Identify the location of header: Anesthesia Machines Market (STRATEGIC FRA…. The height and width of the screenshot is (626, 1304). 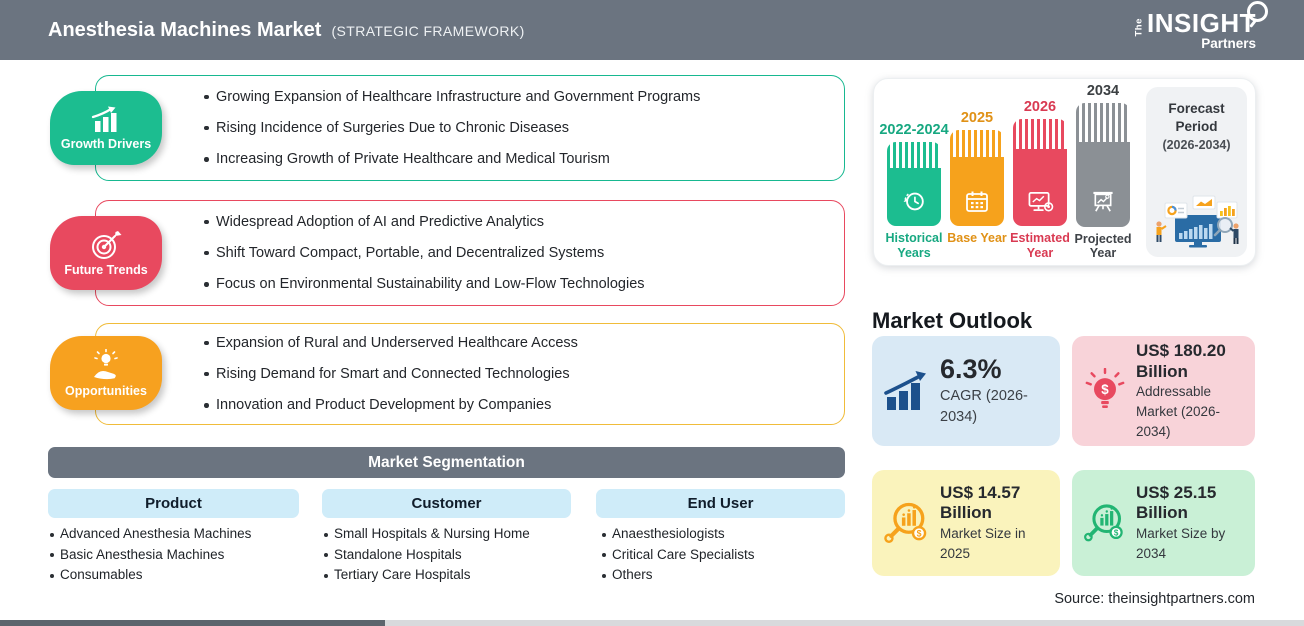
(652, 30).